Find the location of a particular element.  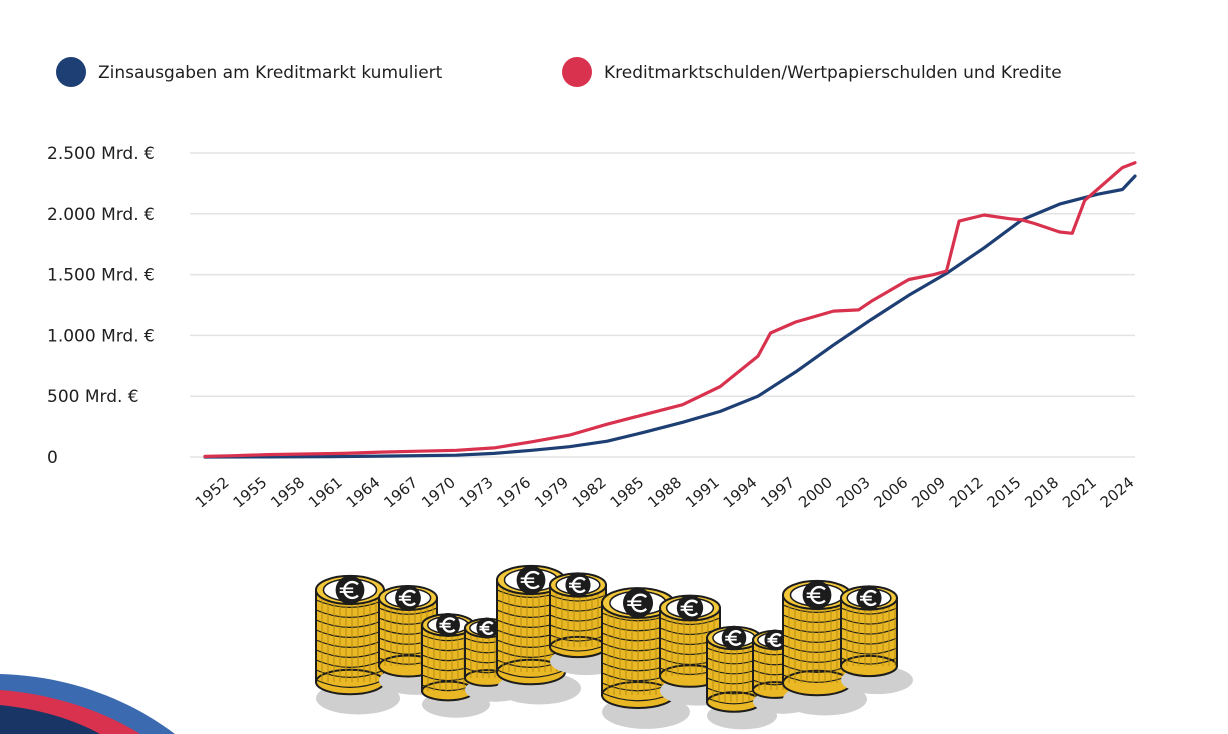

x-tick-label: 1976 is located at coordinates (514, 492).